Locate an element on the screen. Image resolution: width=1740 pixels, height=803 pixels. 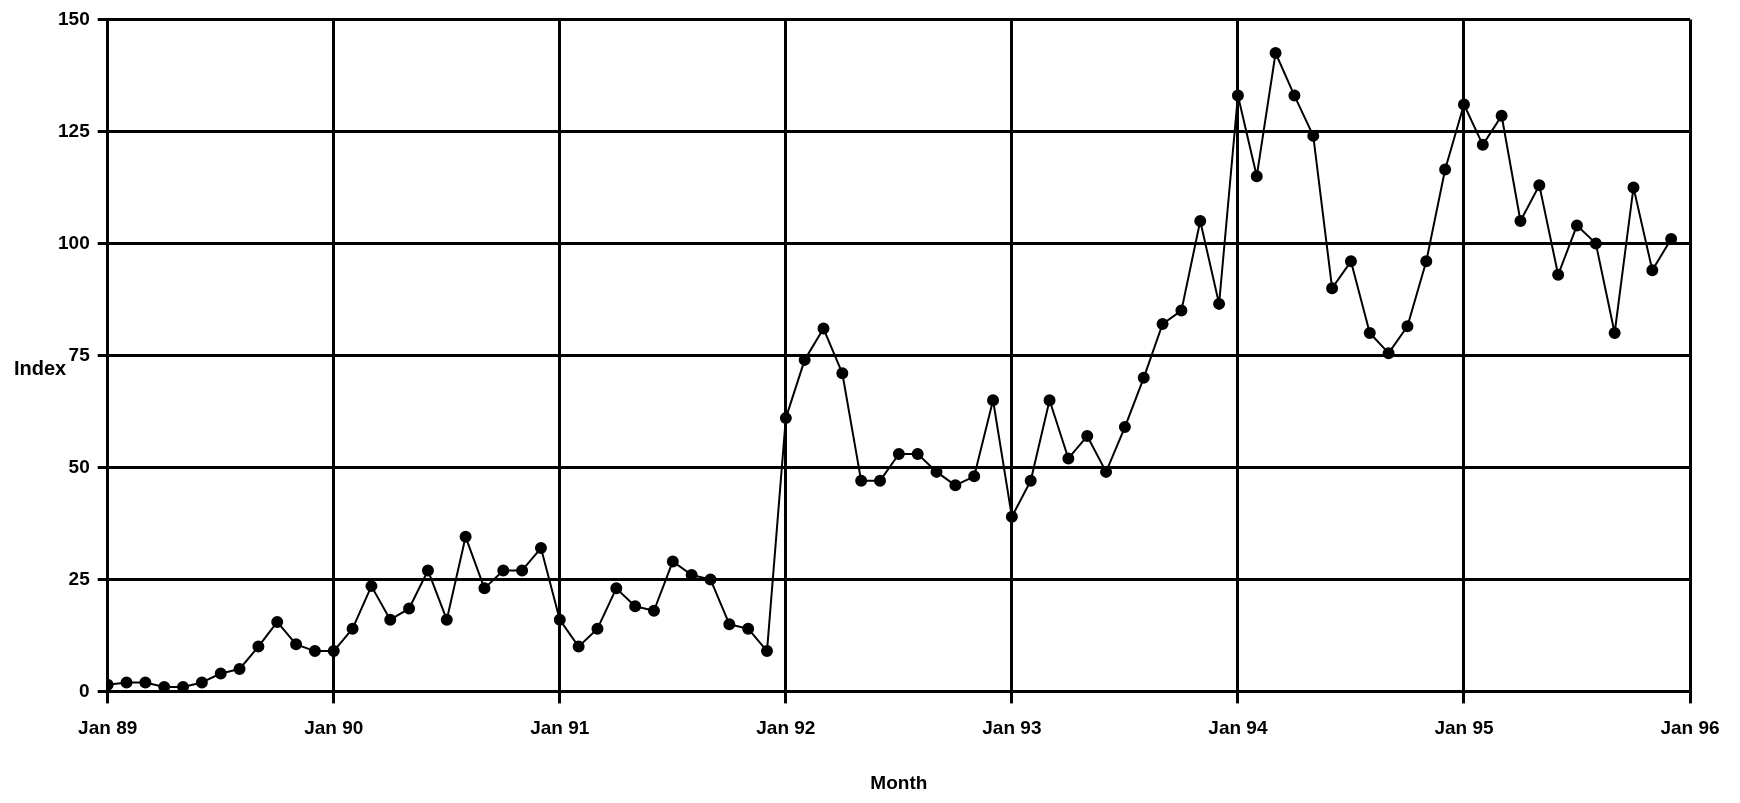
y-tick-label: 75 is located at coordinates (79, 354).